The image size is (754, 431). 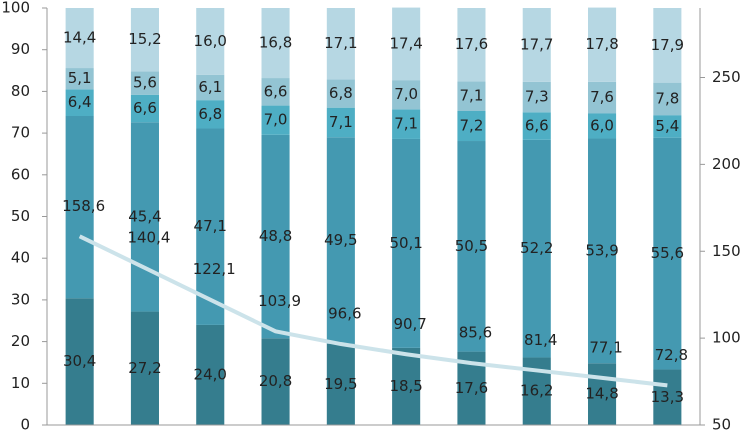 I want to click on line-label: 72,8, so click(x=671, y=355).